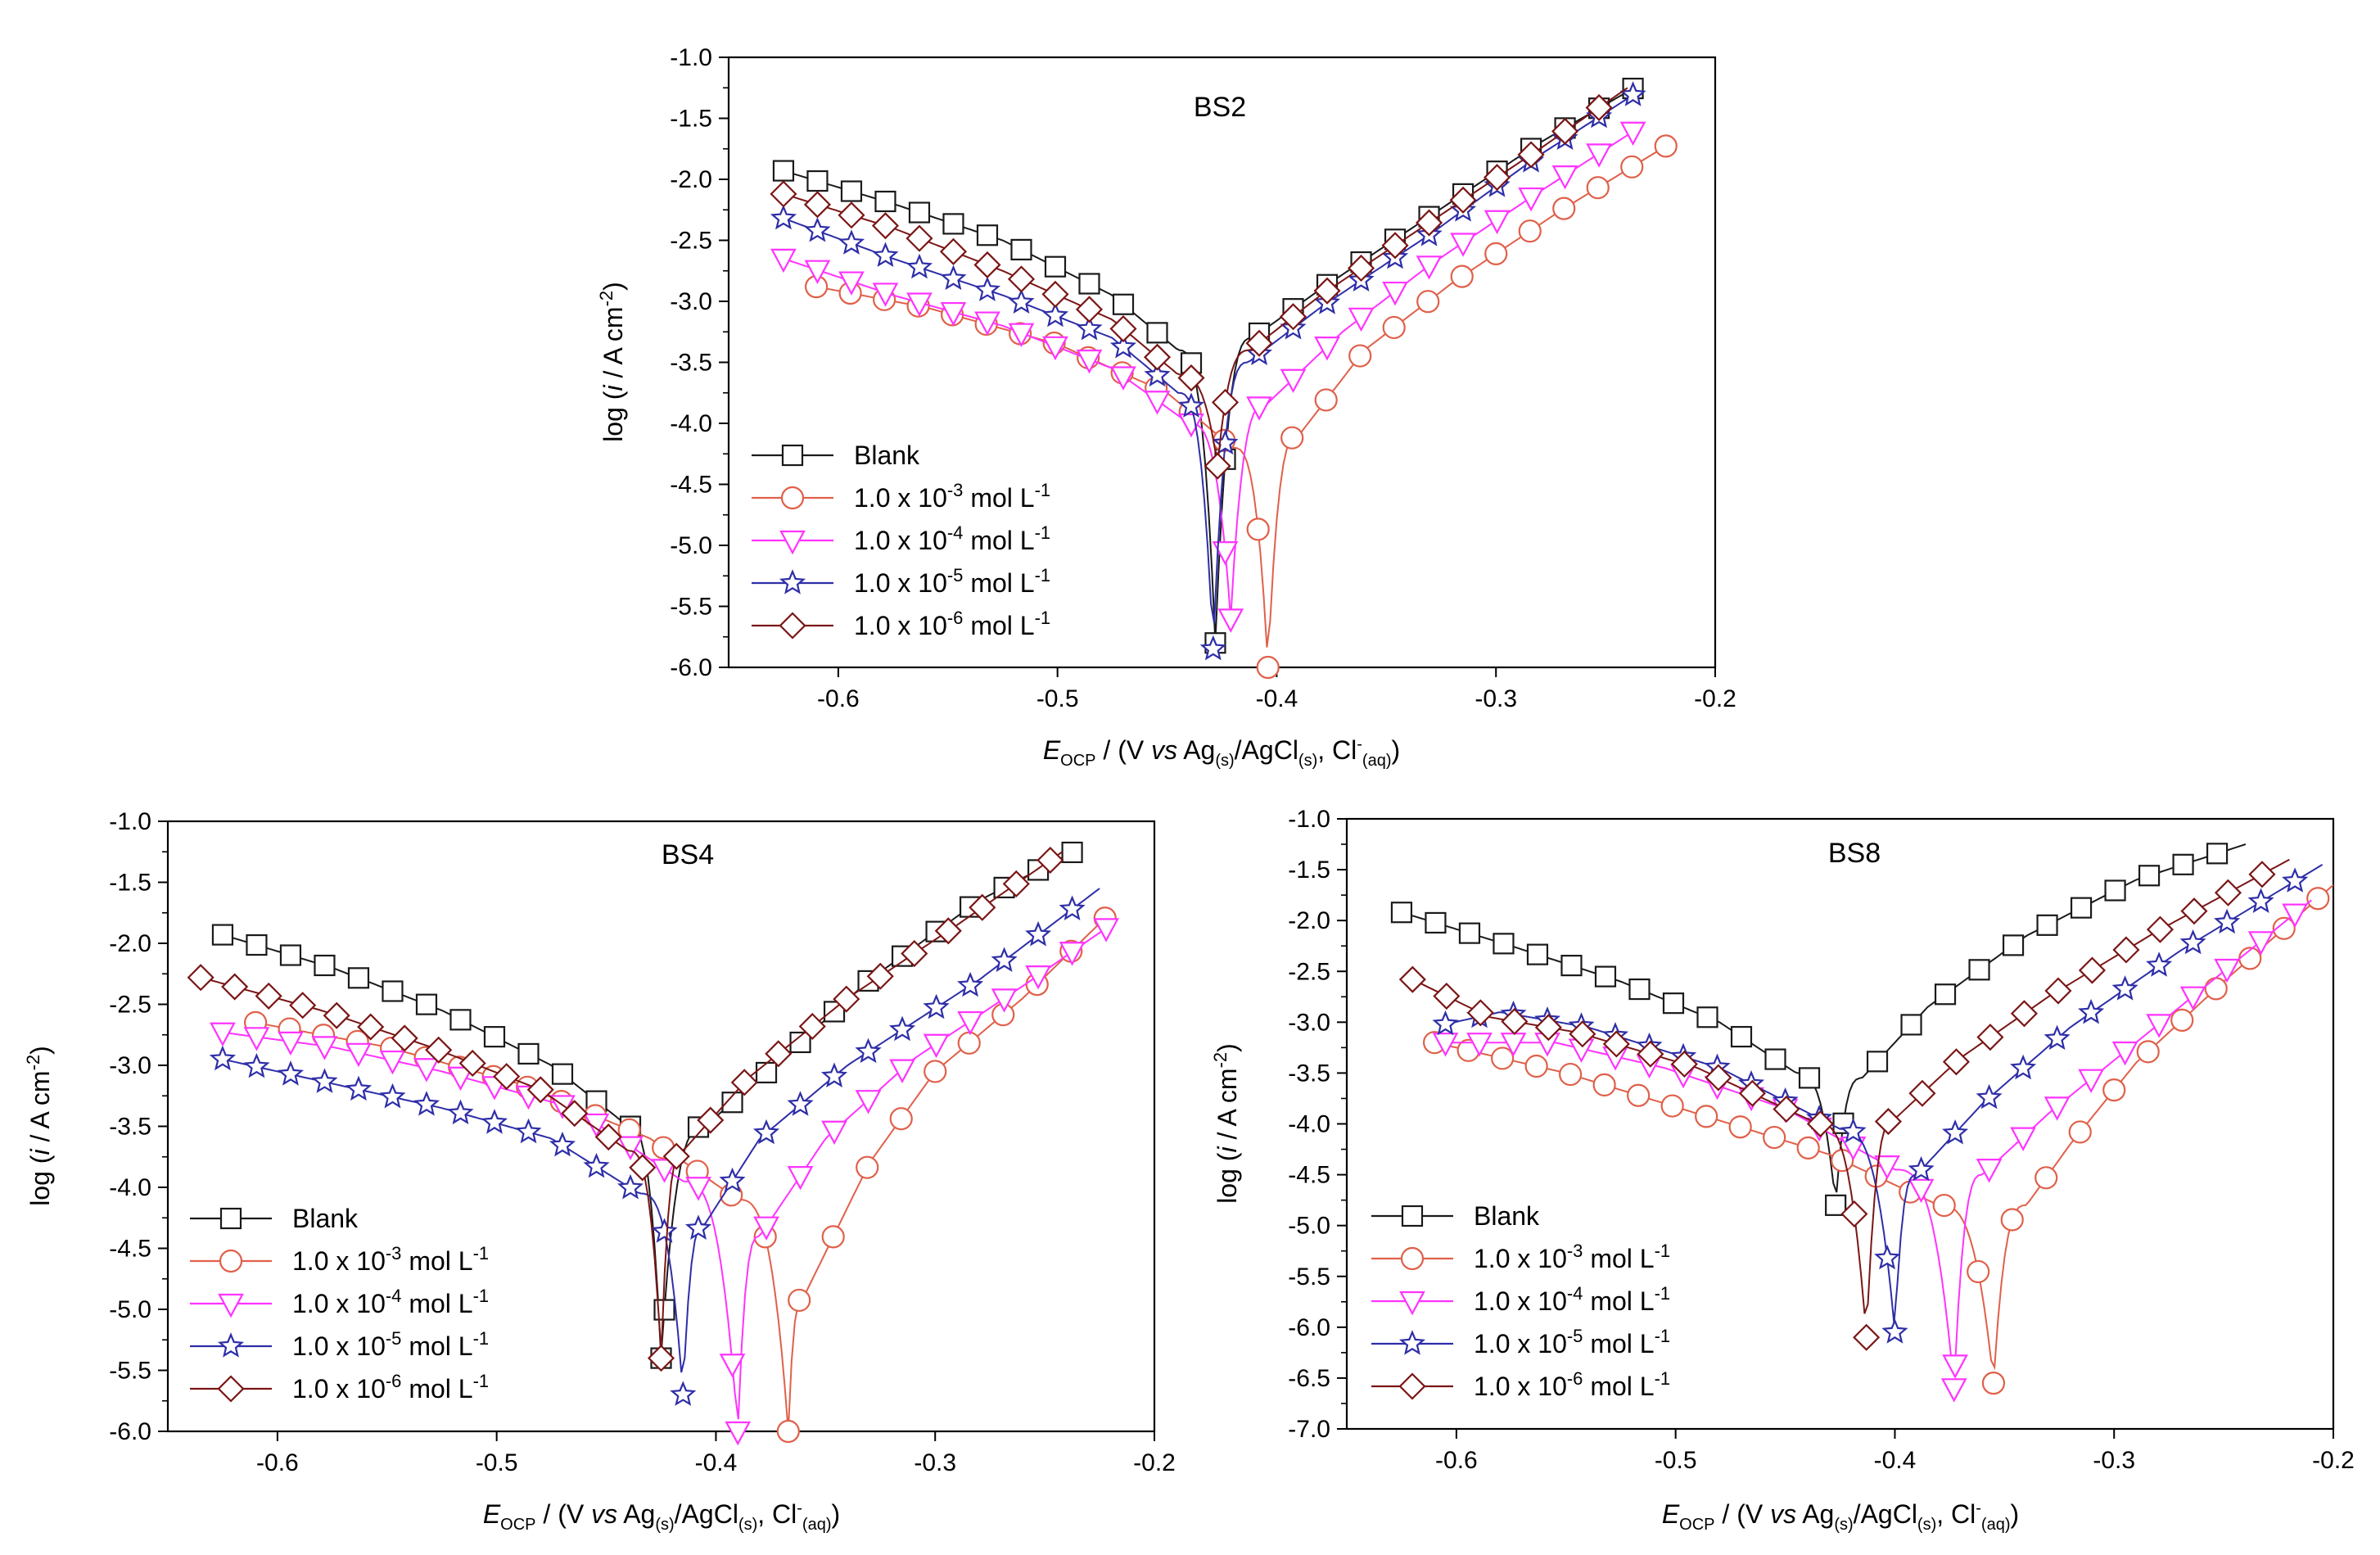 Image resolution: width=2380 pixels, height=1555 pixels. I want to click on y-tick-label: -7.0, so click(1309, 1429).